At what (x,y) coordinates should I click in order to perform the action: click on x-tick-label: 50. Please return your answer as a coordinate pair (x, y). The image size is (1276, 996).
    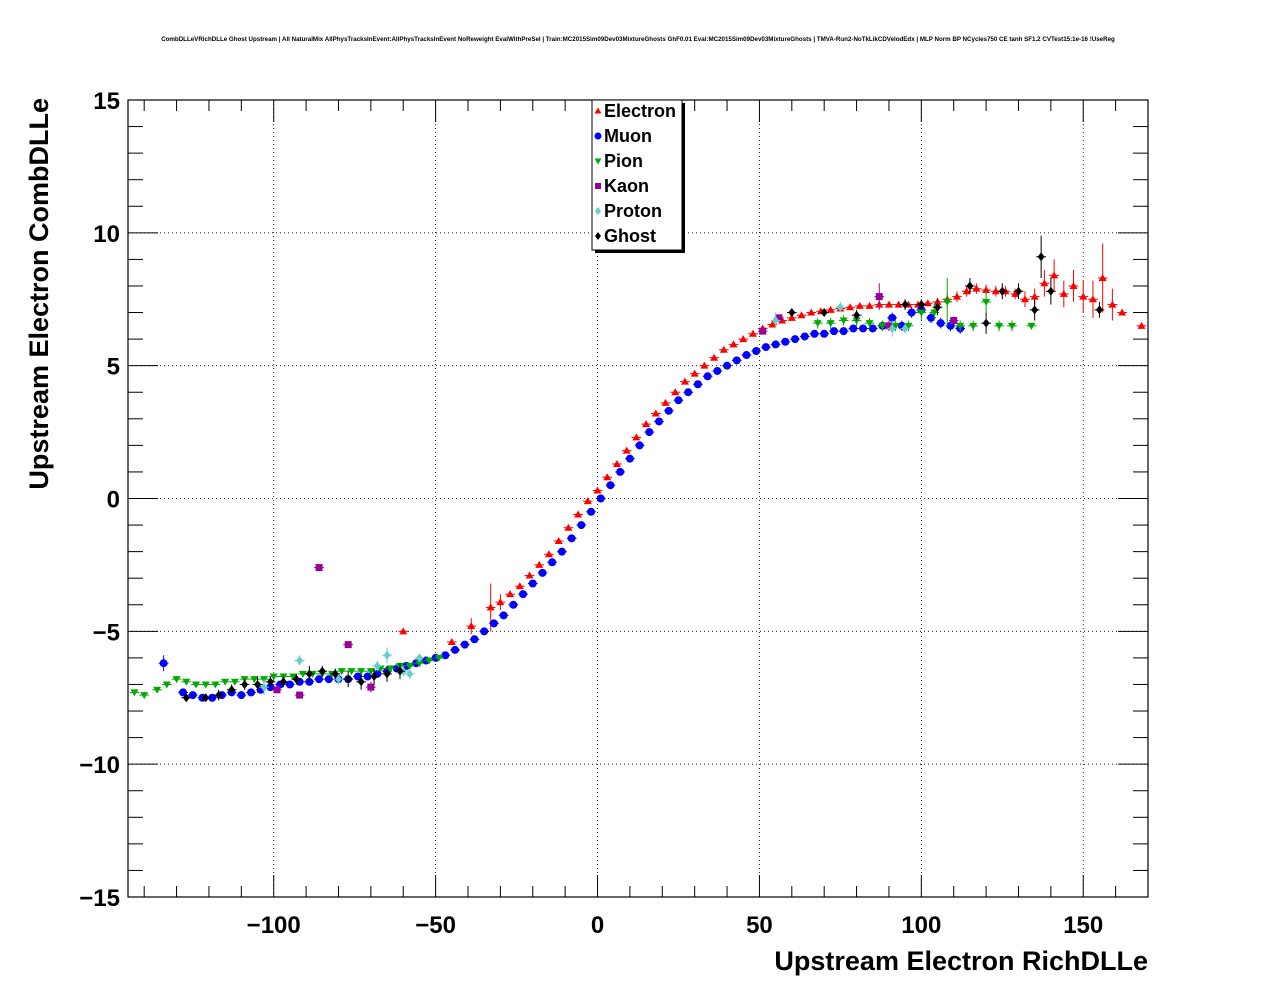
    Looking at the image, I should click on (759, 925).